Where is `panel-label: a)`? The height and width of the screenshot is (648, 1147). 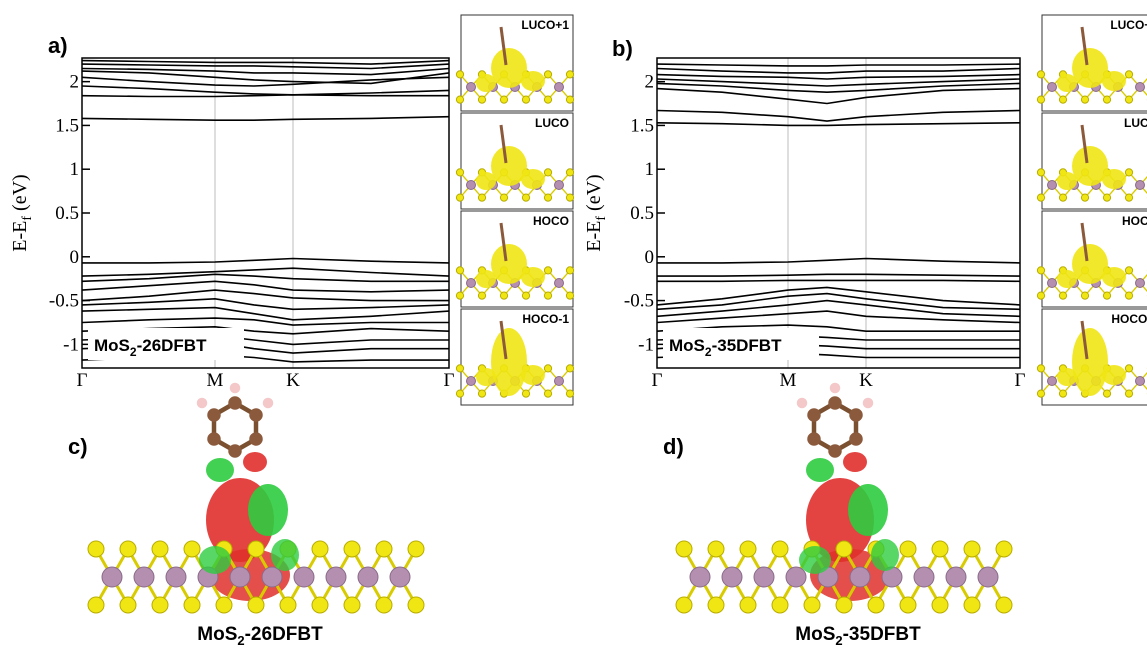
panel-label: a) is located at coordinates (58, 45).